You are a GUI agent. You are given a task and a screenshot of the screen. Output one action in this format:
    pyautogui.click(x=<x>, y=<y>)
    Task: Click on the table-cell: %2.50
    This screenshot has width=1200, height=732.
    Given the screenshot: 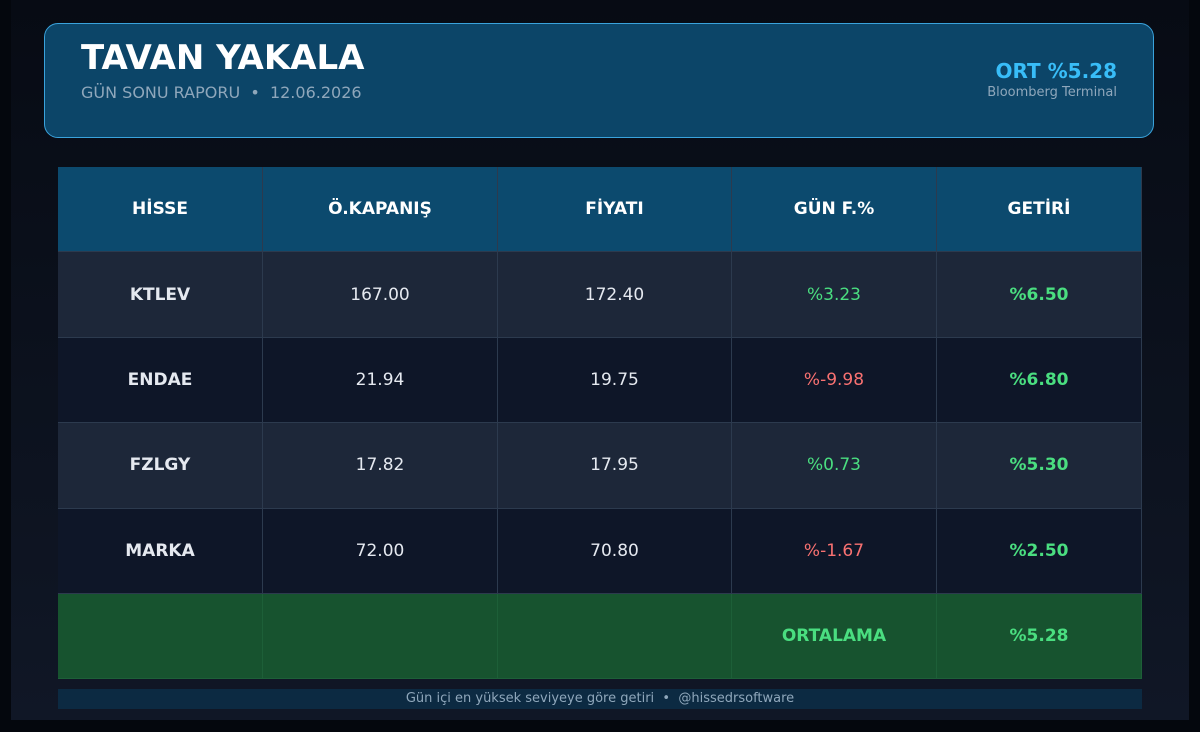 What is the action you would take?
    pyautogui.click(x=1039, y=551)
    